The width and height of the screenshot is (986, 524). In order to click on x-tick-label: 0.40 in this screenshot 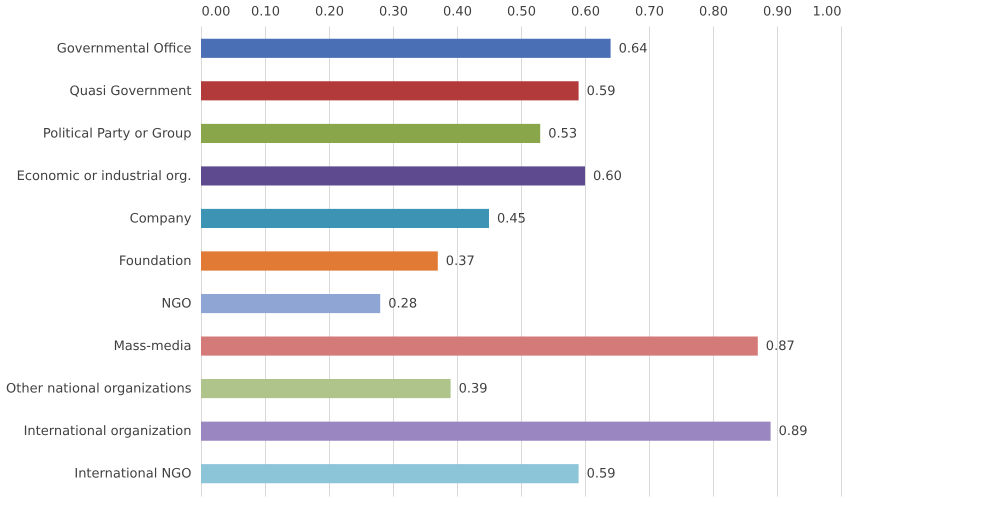, I will do `click(457, 12)`.